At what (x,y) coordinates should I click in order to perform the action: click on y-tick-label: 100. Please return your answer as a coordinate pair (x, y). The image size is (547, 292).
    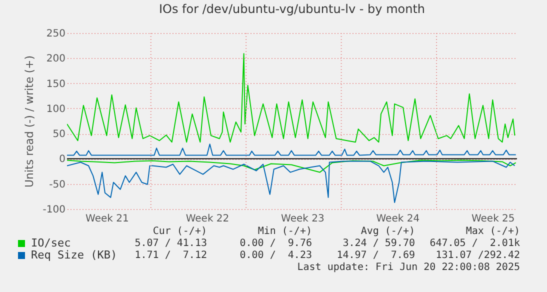
    Looking at the image, I should click on (56, 109).